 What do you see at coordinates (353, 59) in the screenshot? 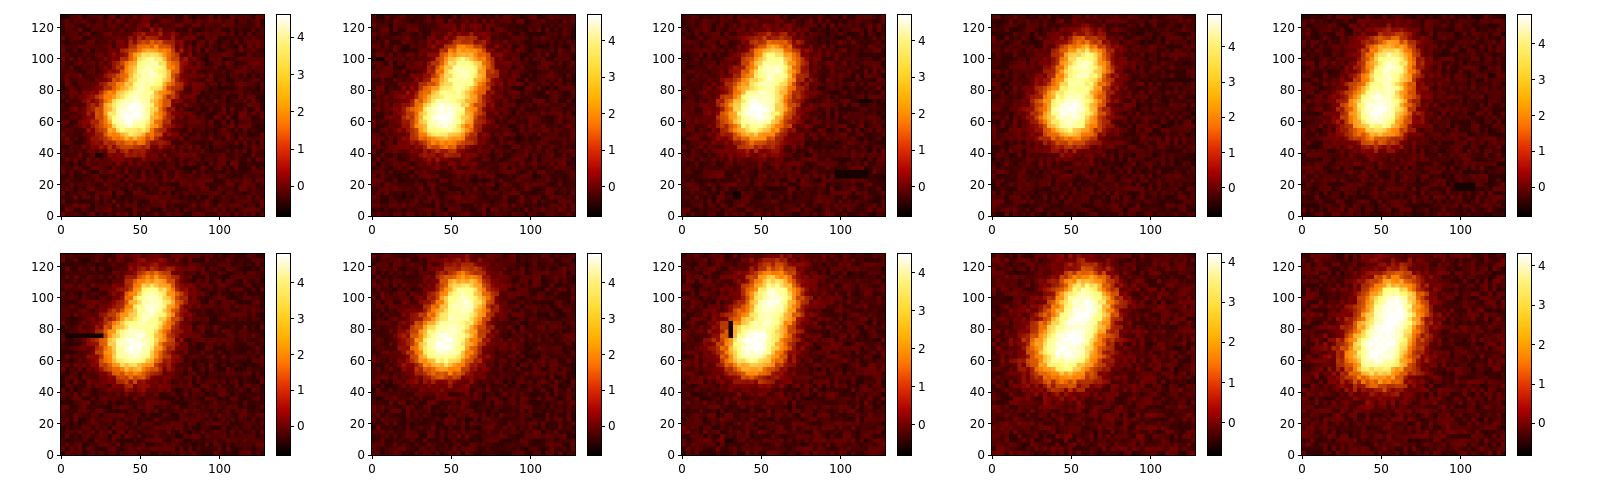
I see `y-tick-label: 100` at bounding box center [353, 59].